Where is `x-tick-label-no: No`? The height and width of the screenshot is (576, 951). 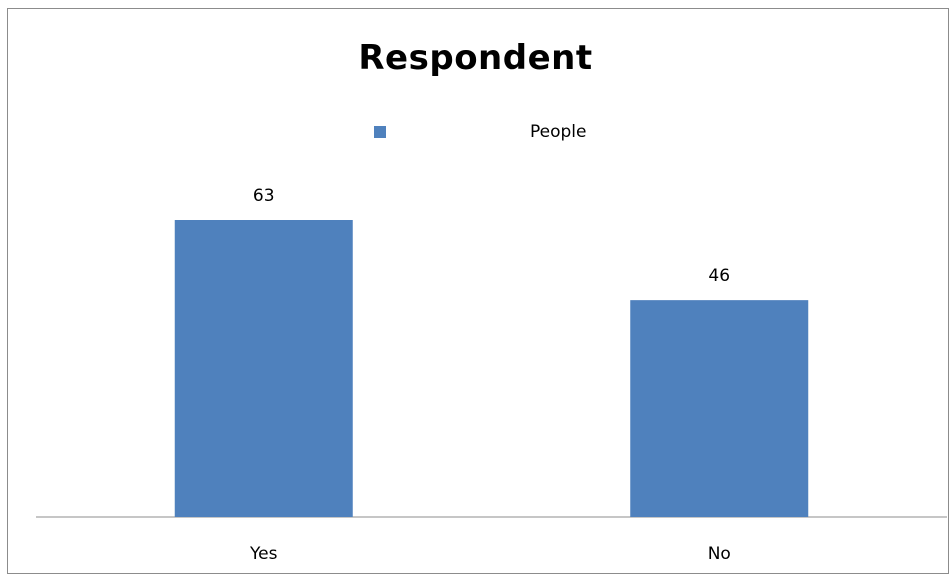 x-tick-label-no: No is located at coordinates (719, 554).